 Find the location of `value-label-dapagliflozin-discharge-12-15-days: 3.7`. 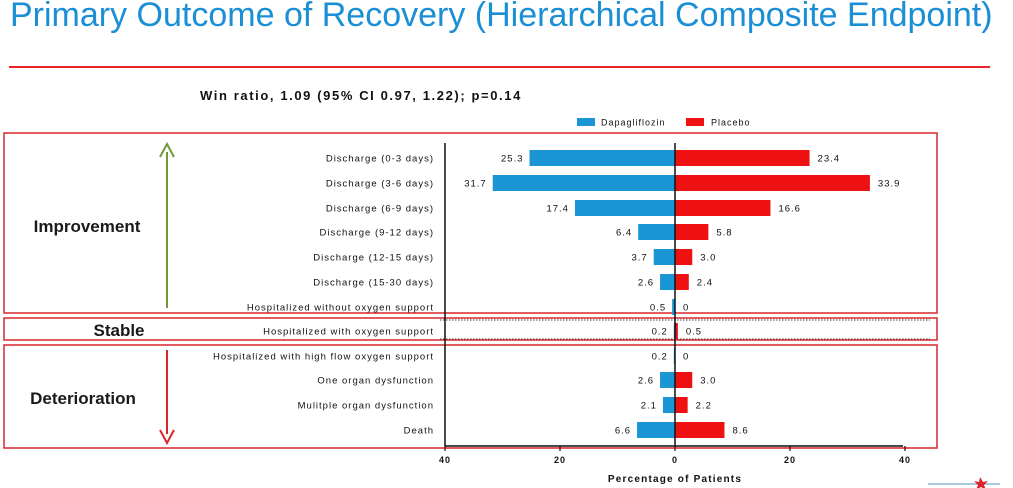

value-label-dapagliflozin-discharge-12-15-days: 3.7 is located at coordinates (640, 258).